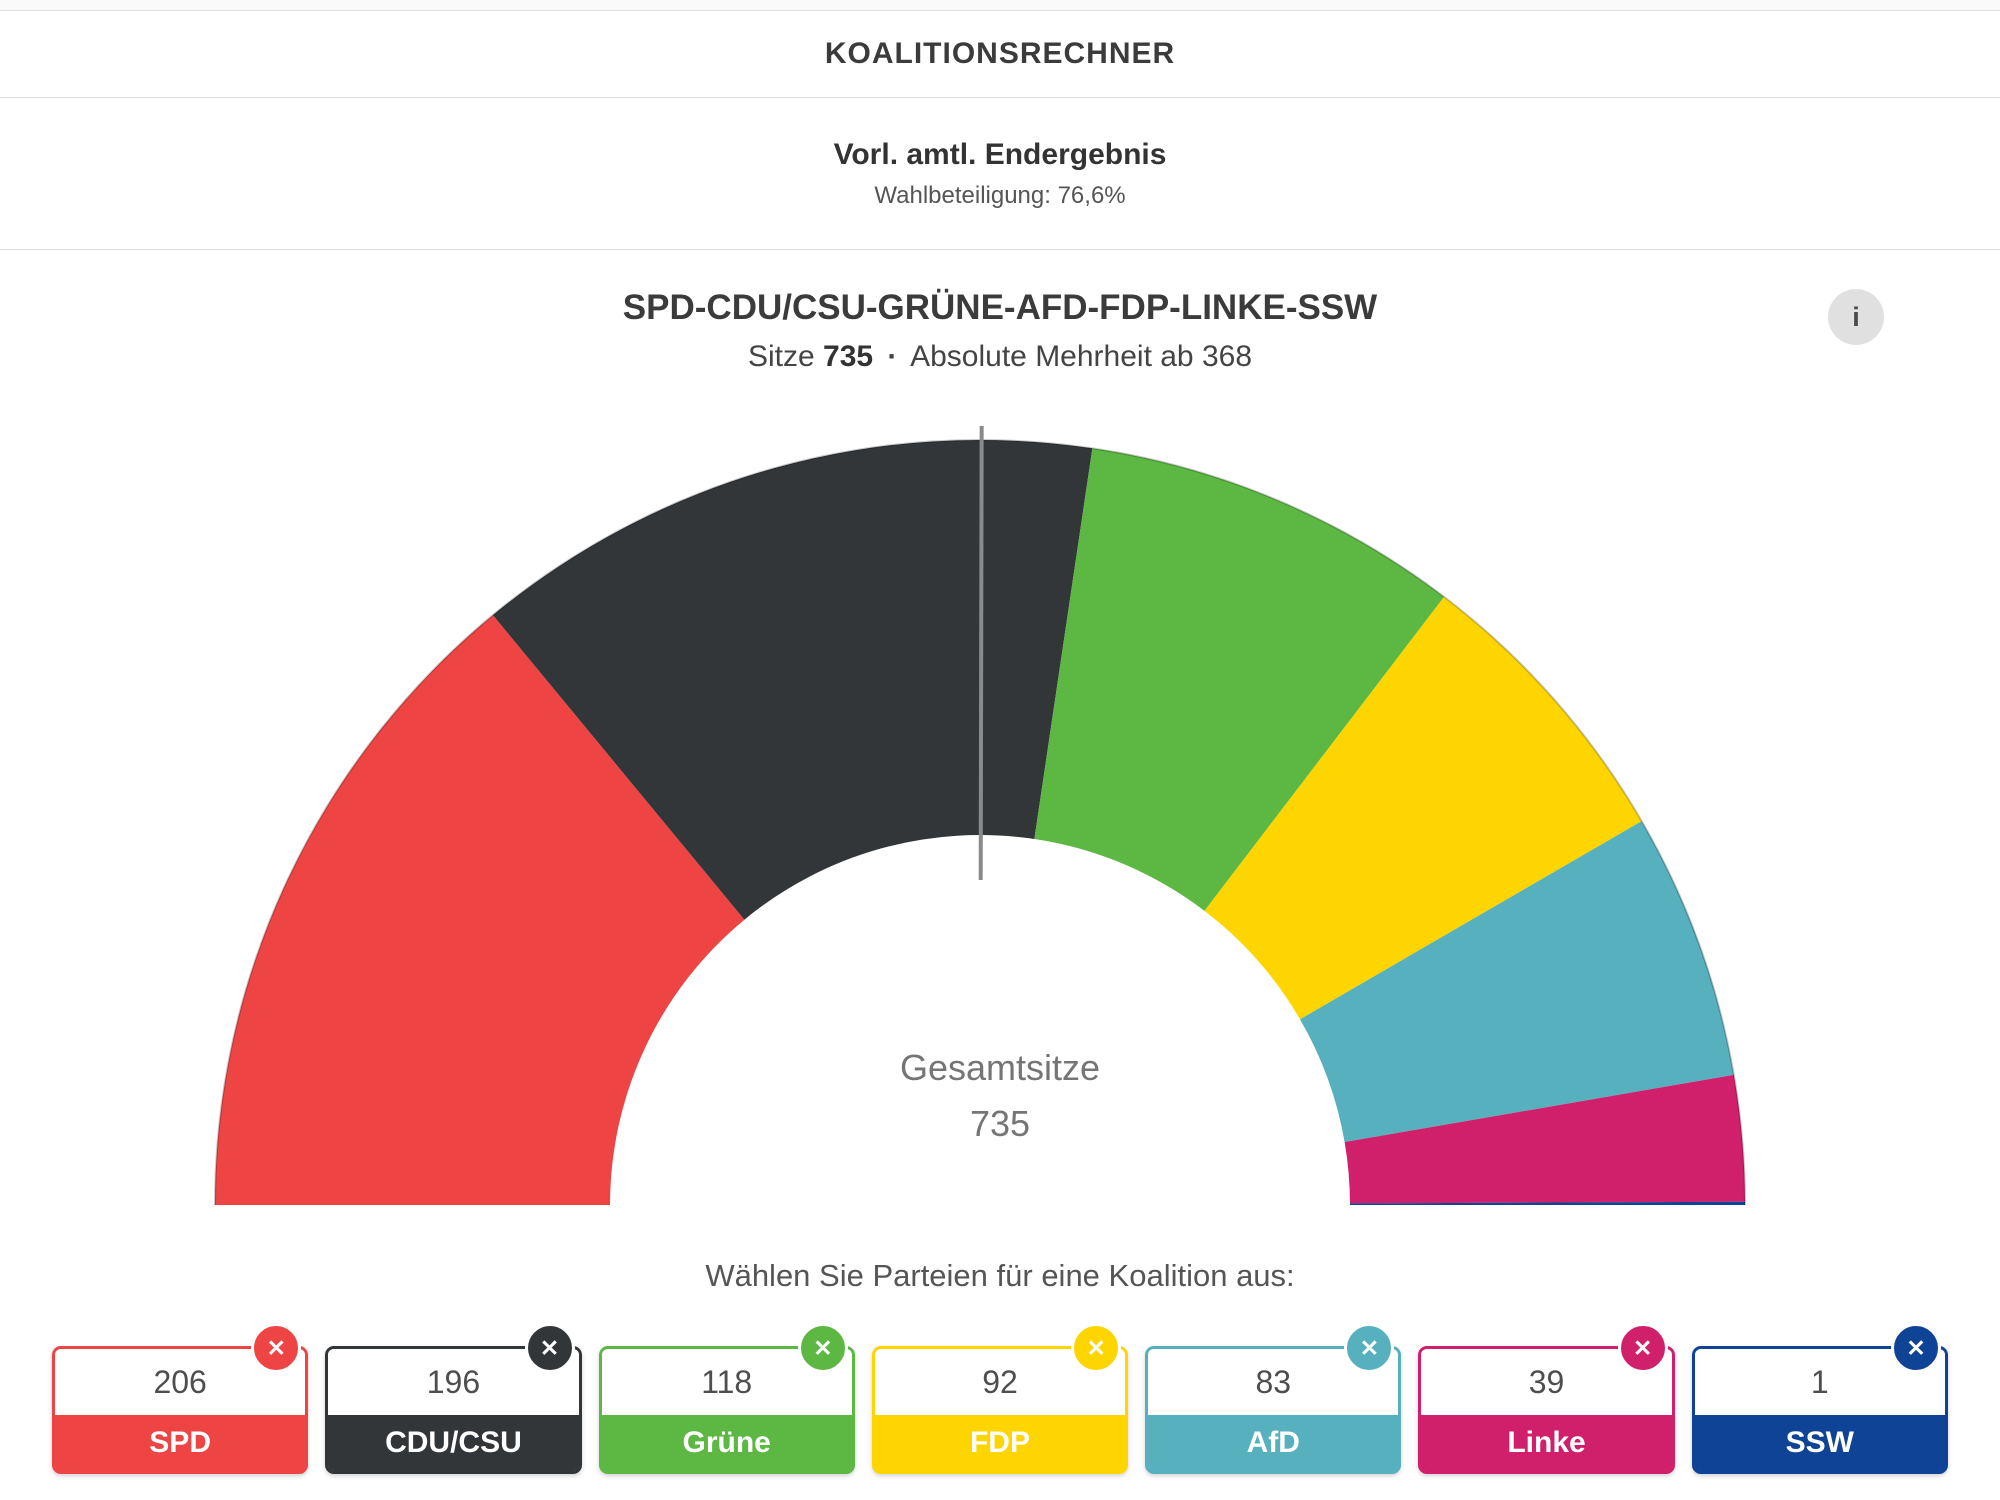  Describe the element at coordinates (726, 1398) in the screenshot. I see `party-card-gr-ne: ✕ 118 Grüne` at that location.